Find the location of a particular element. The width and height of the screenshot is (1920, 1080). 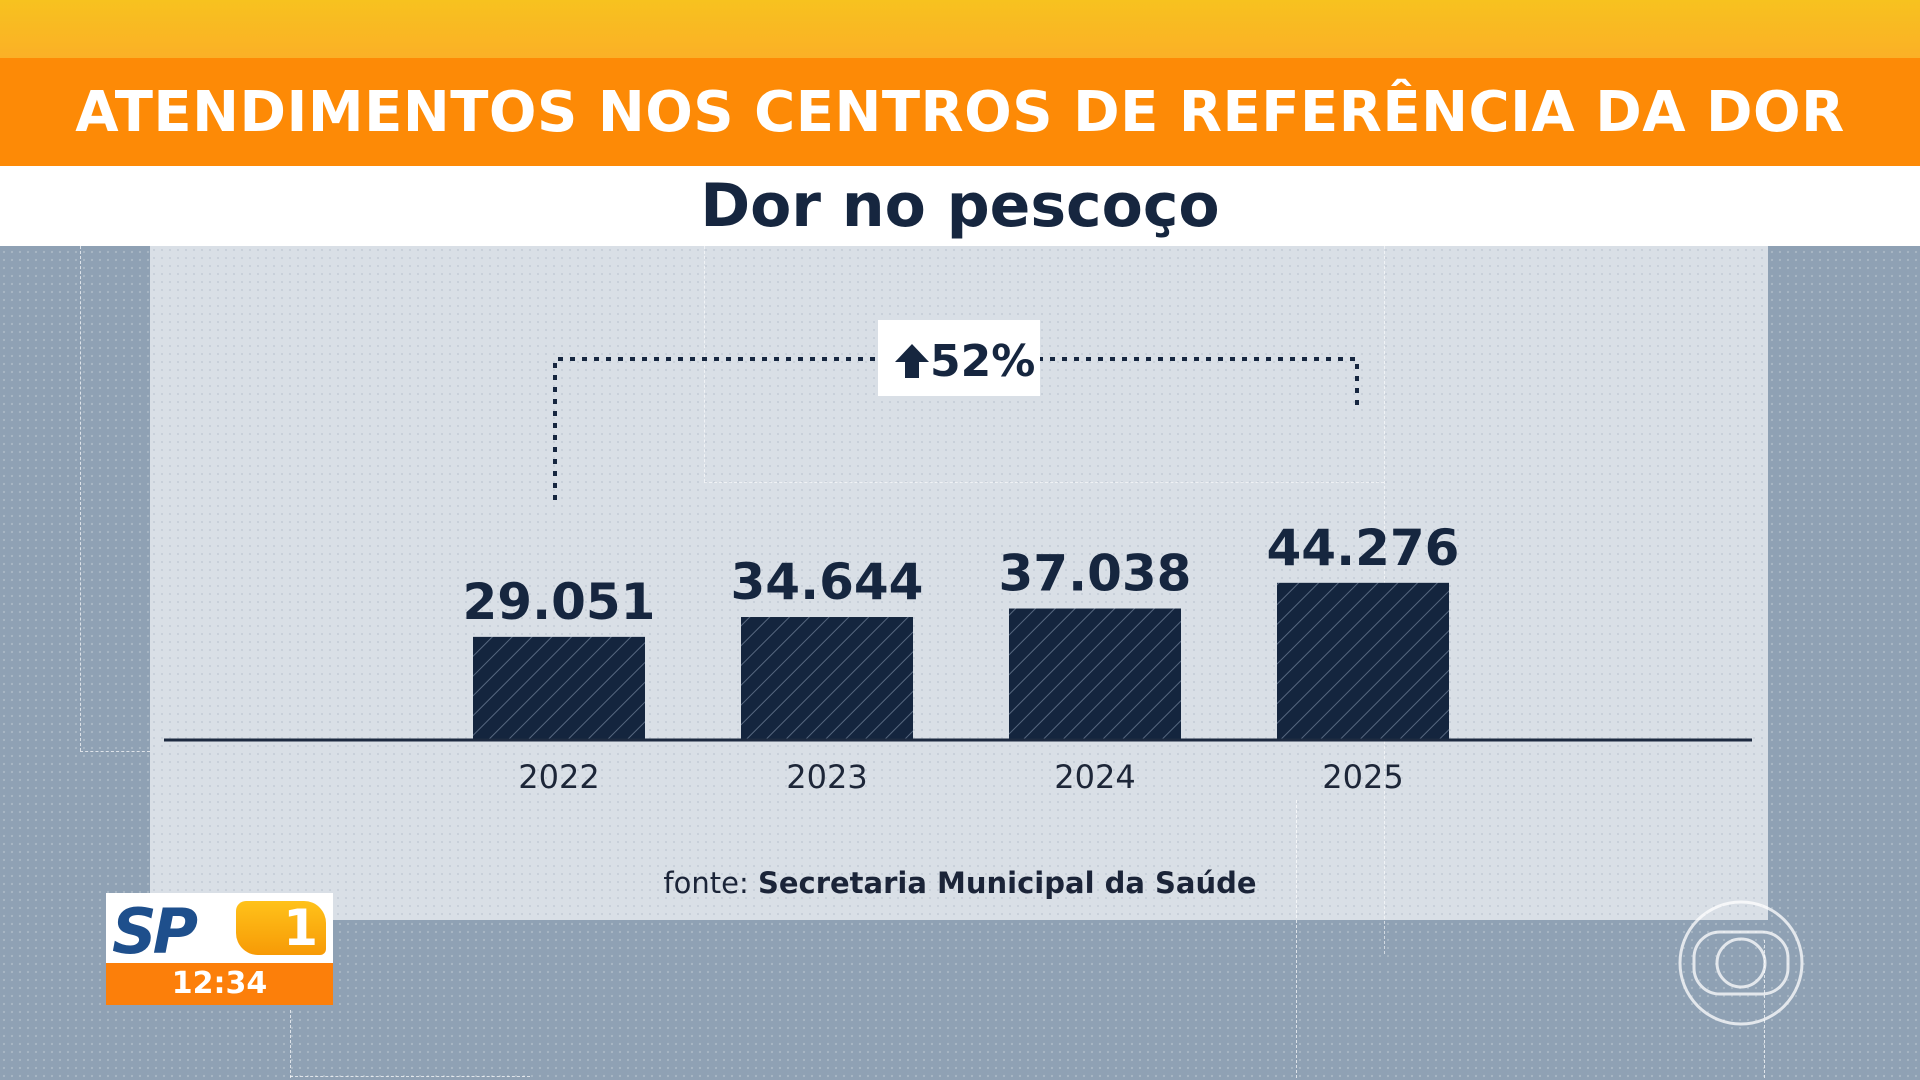

value-label-2023: 34.644 is located at coordinates (827, 582).